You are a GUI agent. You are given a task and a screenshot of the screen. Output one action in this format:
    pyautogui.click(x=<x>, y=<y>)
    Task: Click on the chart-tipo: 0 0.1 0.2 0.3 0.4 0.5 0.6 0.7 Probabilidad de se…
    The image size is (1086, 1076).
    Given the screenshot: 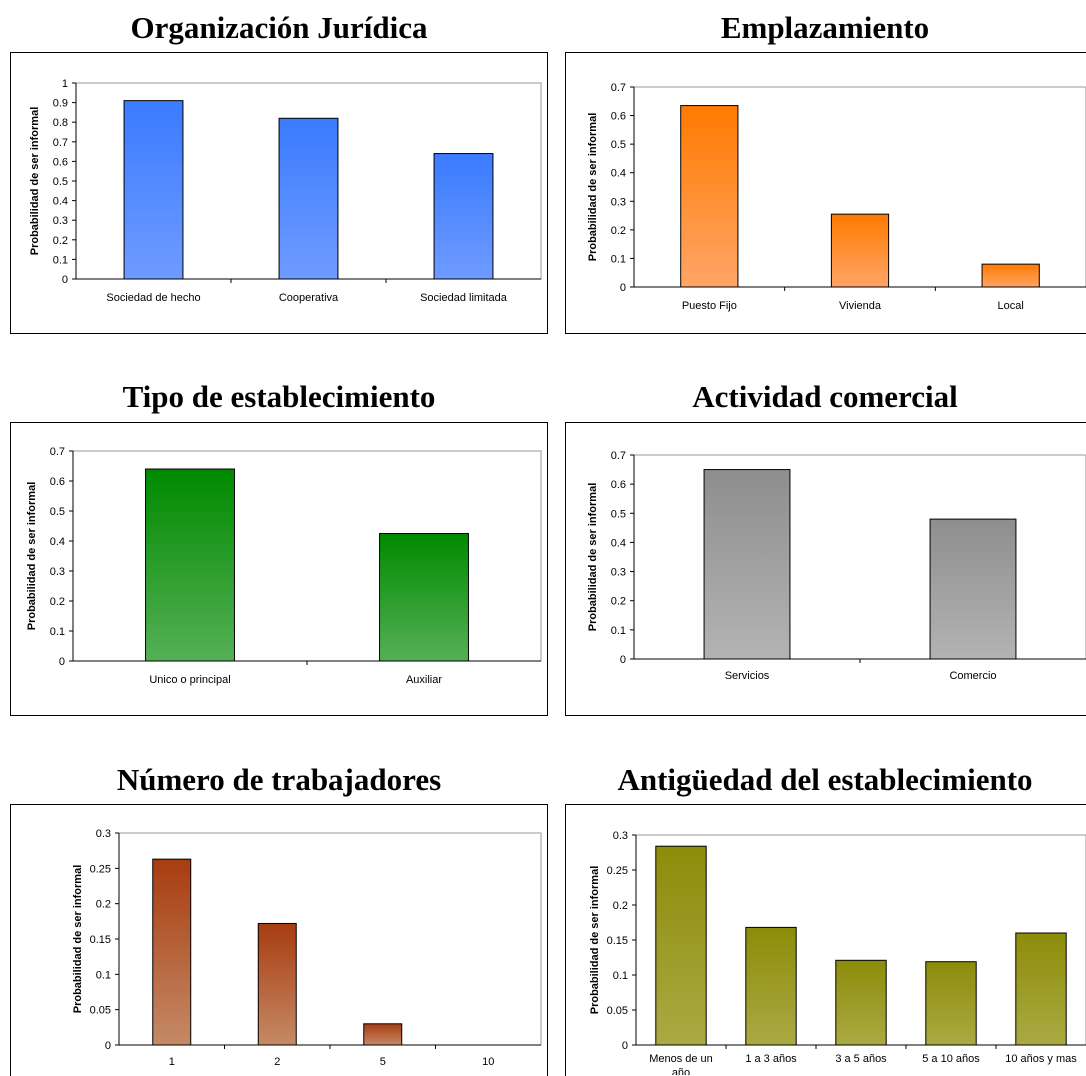 What is the action you would take?
    pyautogui.click(x=284, y=566)
    